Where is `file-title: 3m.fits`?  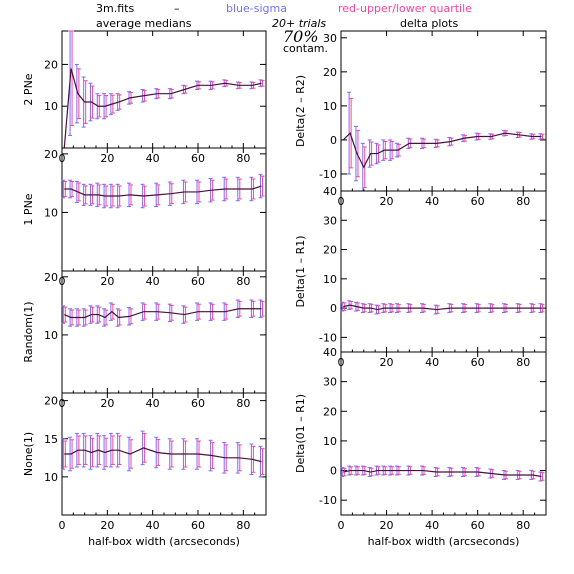 file-title: 3m.fits is located at coordinates (115, 8).